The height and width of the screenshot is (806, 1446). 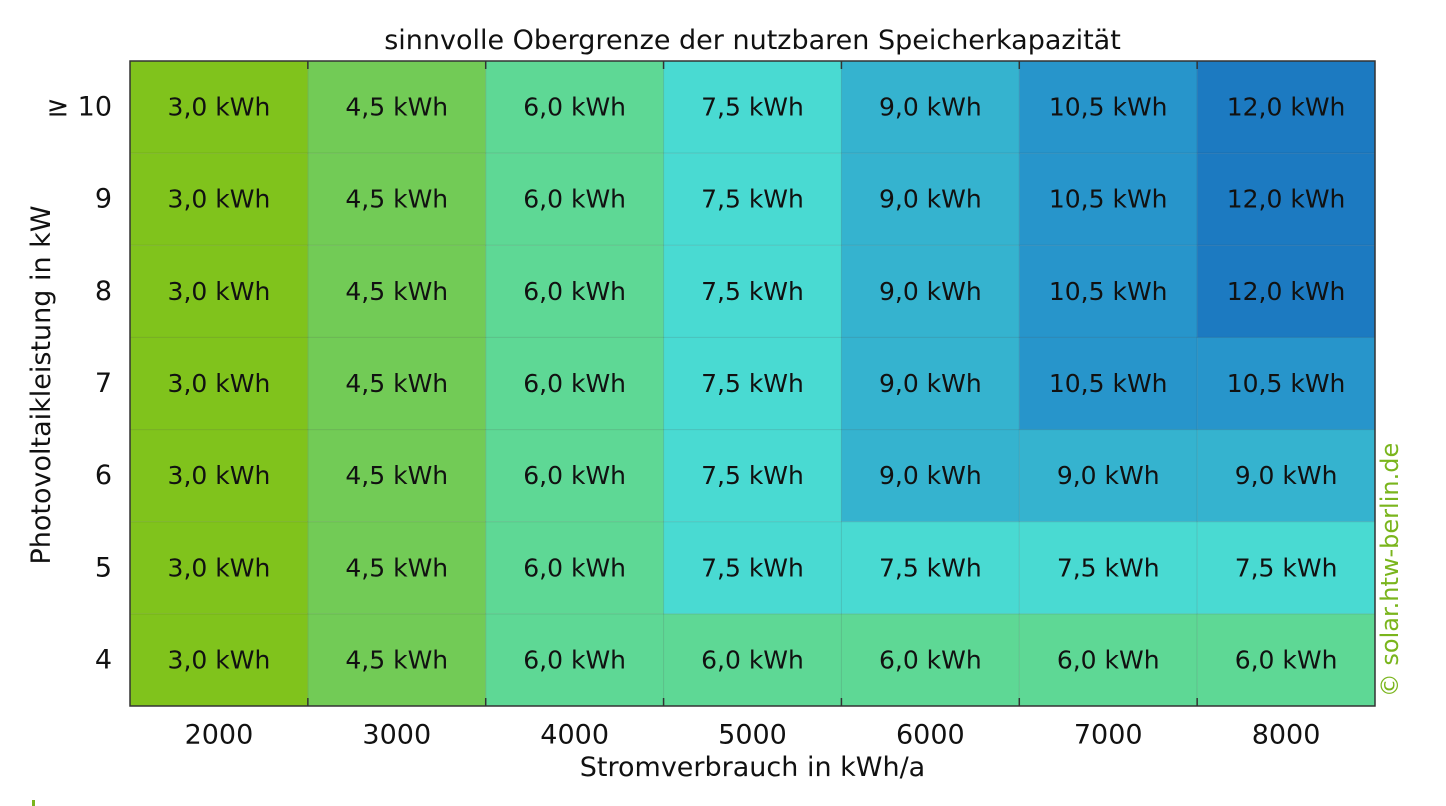 What do you see at coordinates (1286, 735) in the screenshot?
I see `x-tick-label: 8000` at bounding box center [1286, 735].